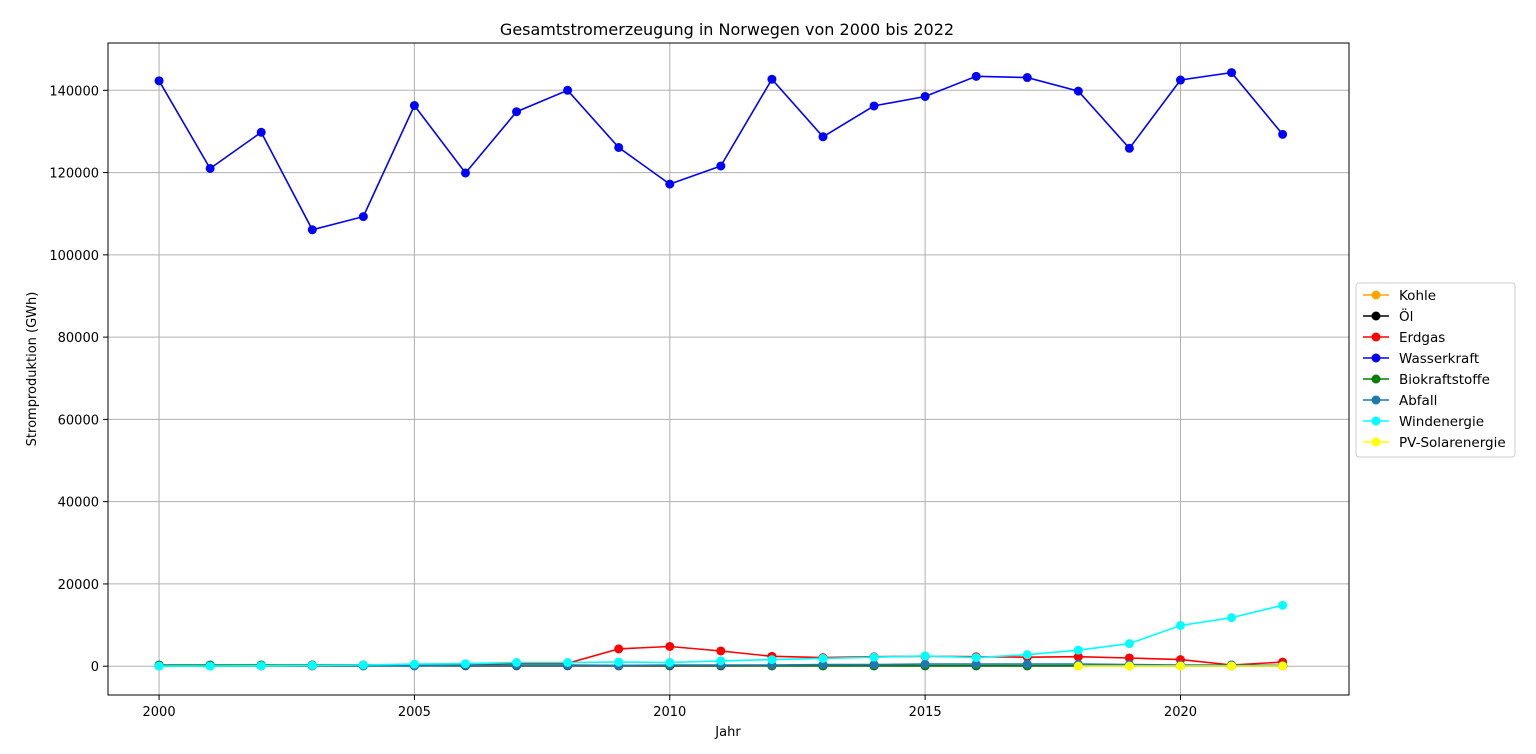 This screenshot has height=754, width=1536. What do you see at coordinates (159, 712) in the screenshot?
I see `x-tick-label: 2000` at bounding box center [159, 712].